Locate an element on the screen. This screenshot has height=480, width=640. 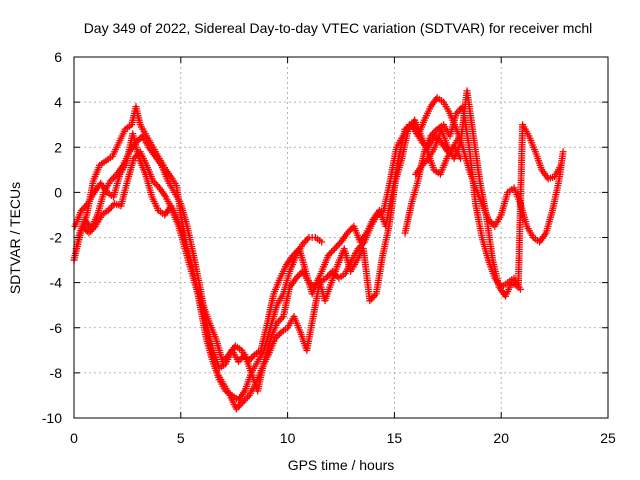
y-tick-label: 2 is located at coordinates (58, 147).